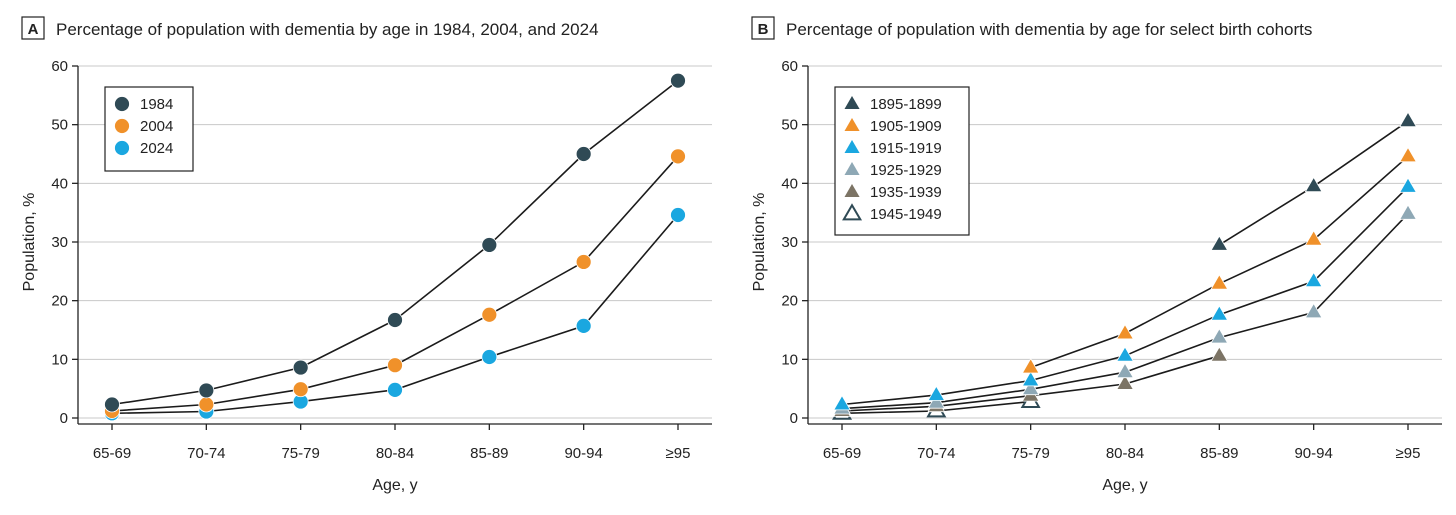  Describe the element at coordinates (156, 104) in the screenshot. I see `legend-label: 1984` at that location.